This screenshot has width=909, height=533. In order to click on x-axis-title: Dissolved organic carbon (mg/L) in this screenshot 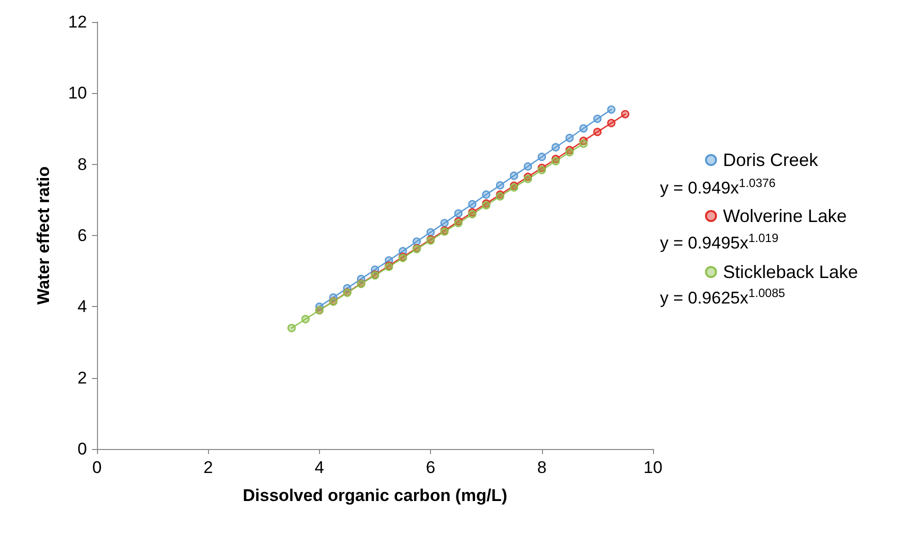, I will do `click(375, 495)`.